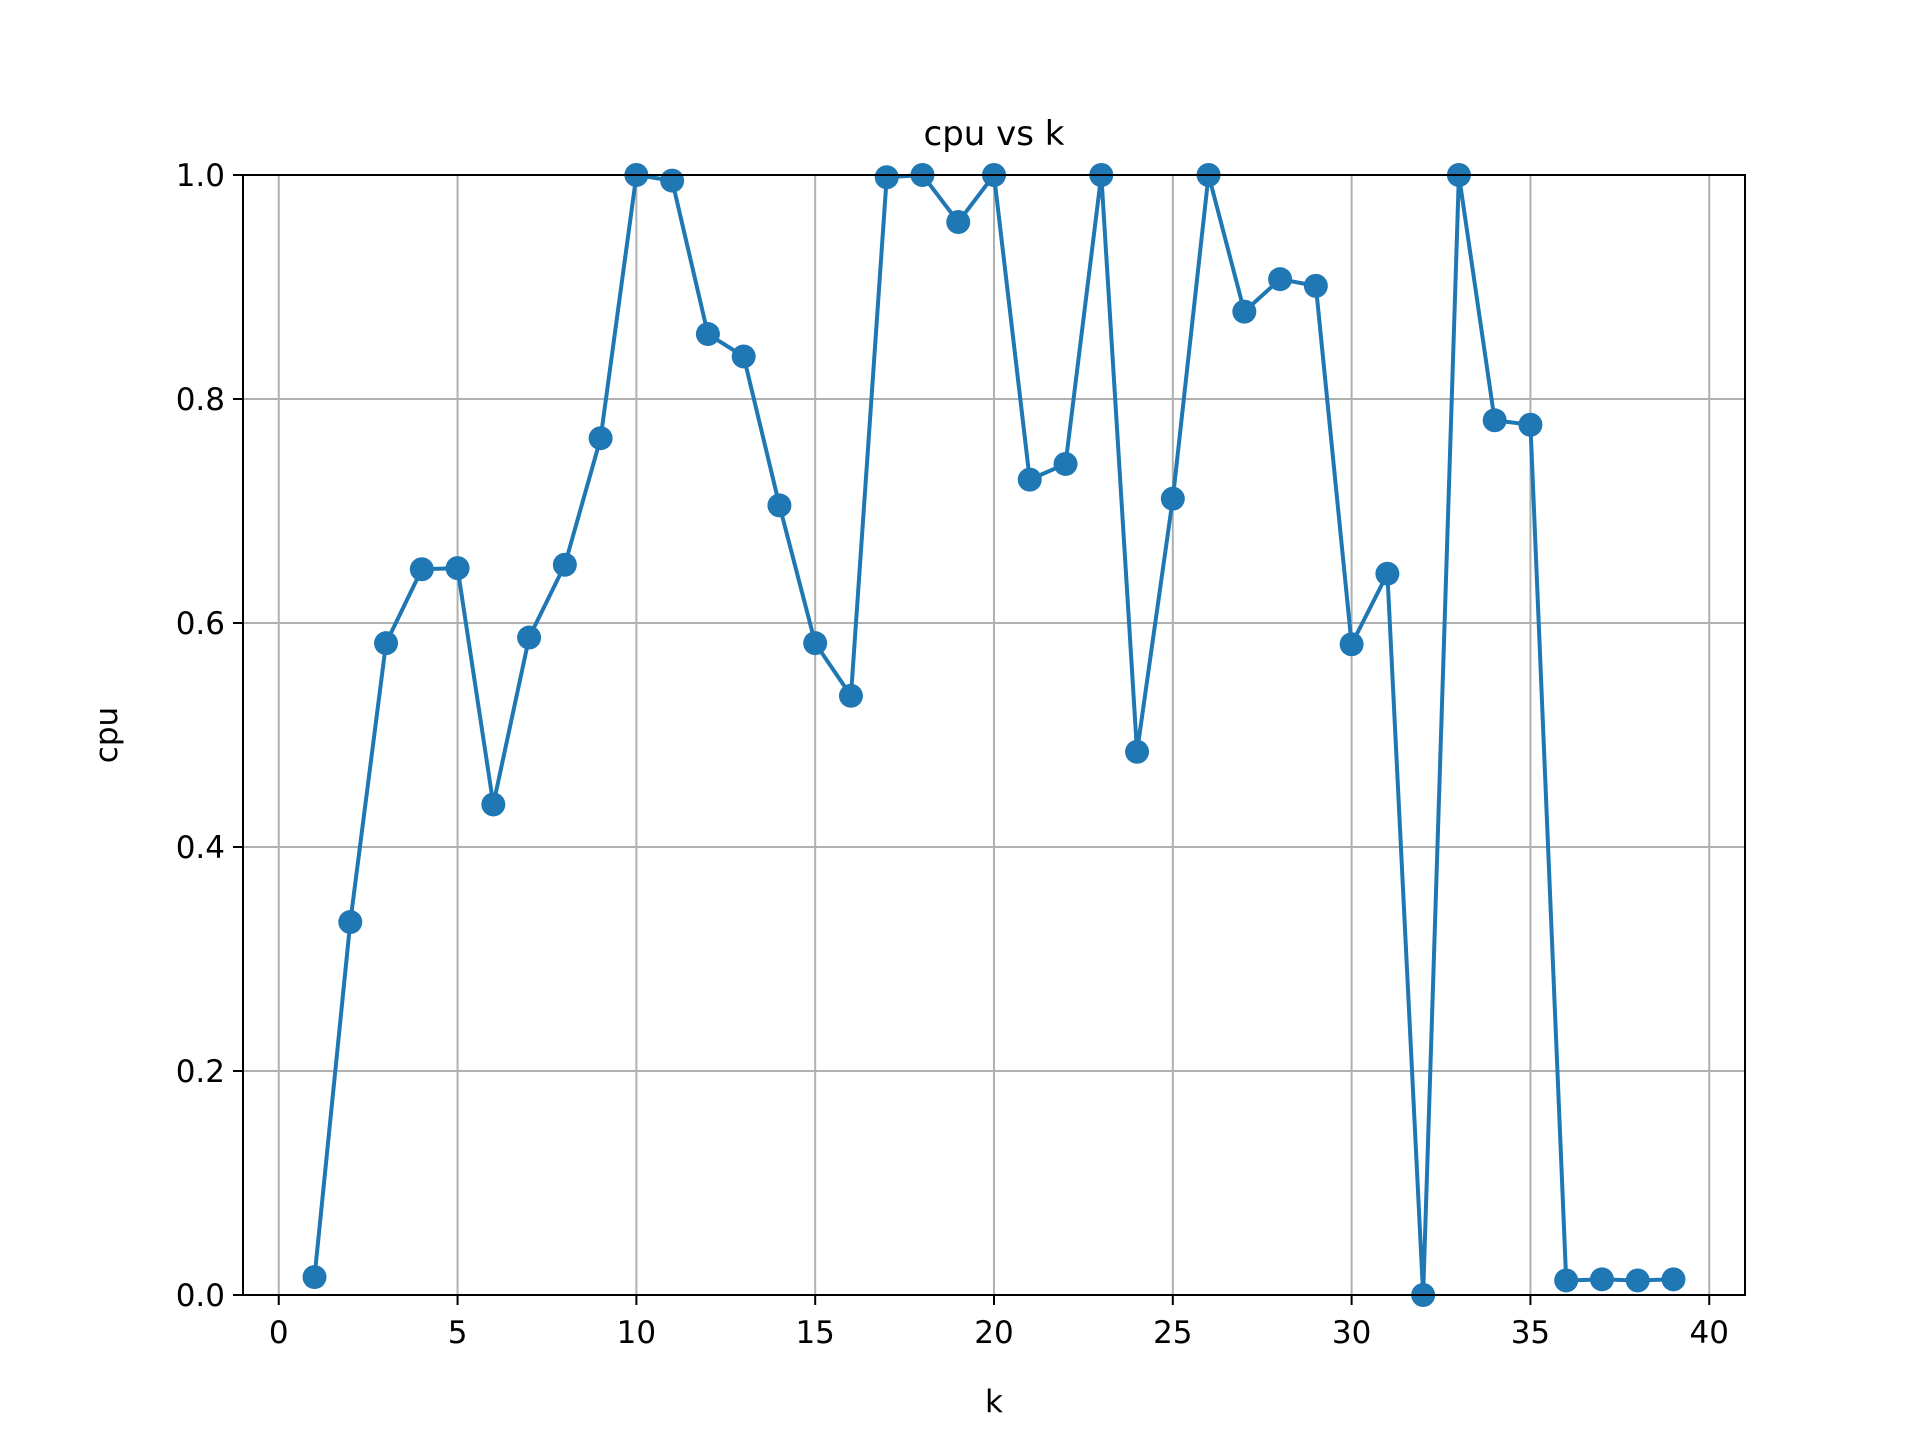  I want to click on y-tick-label: 0.2, so click(200, 1072).